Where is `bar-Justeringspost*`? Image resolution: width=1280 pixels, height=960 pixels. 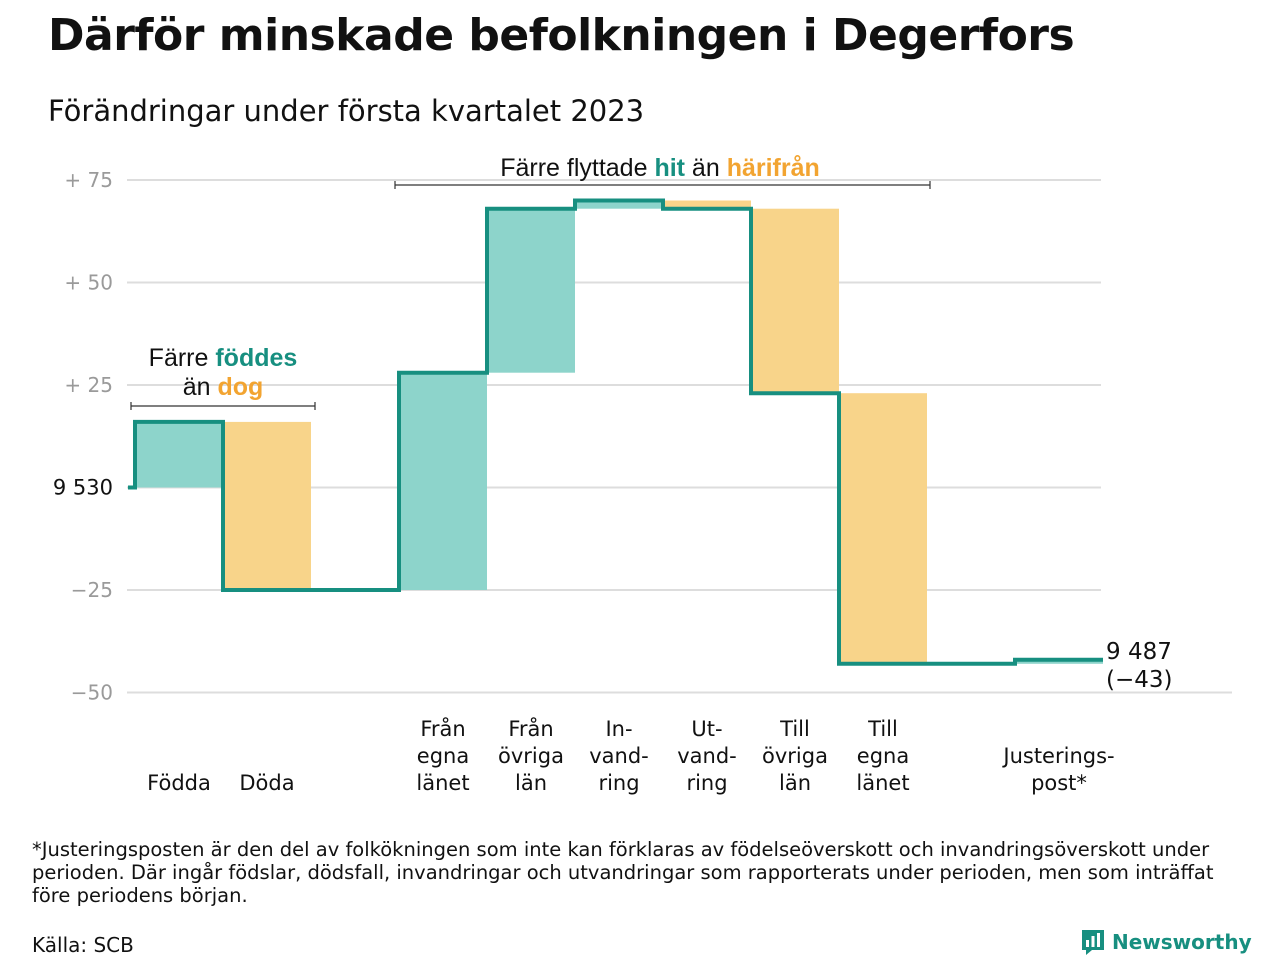
bar-Justeringspost* is located at coordinates (1059, 661).